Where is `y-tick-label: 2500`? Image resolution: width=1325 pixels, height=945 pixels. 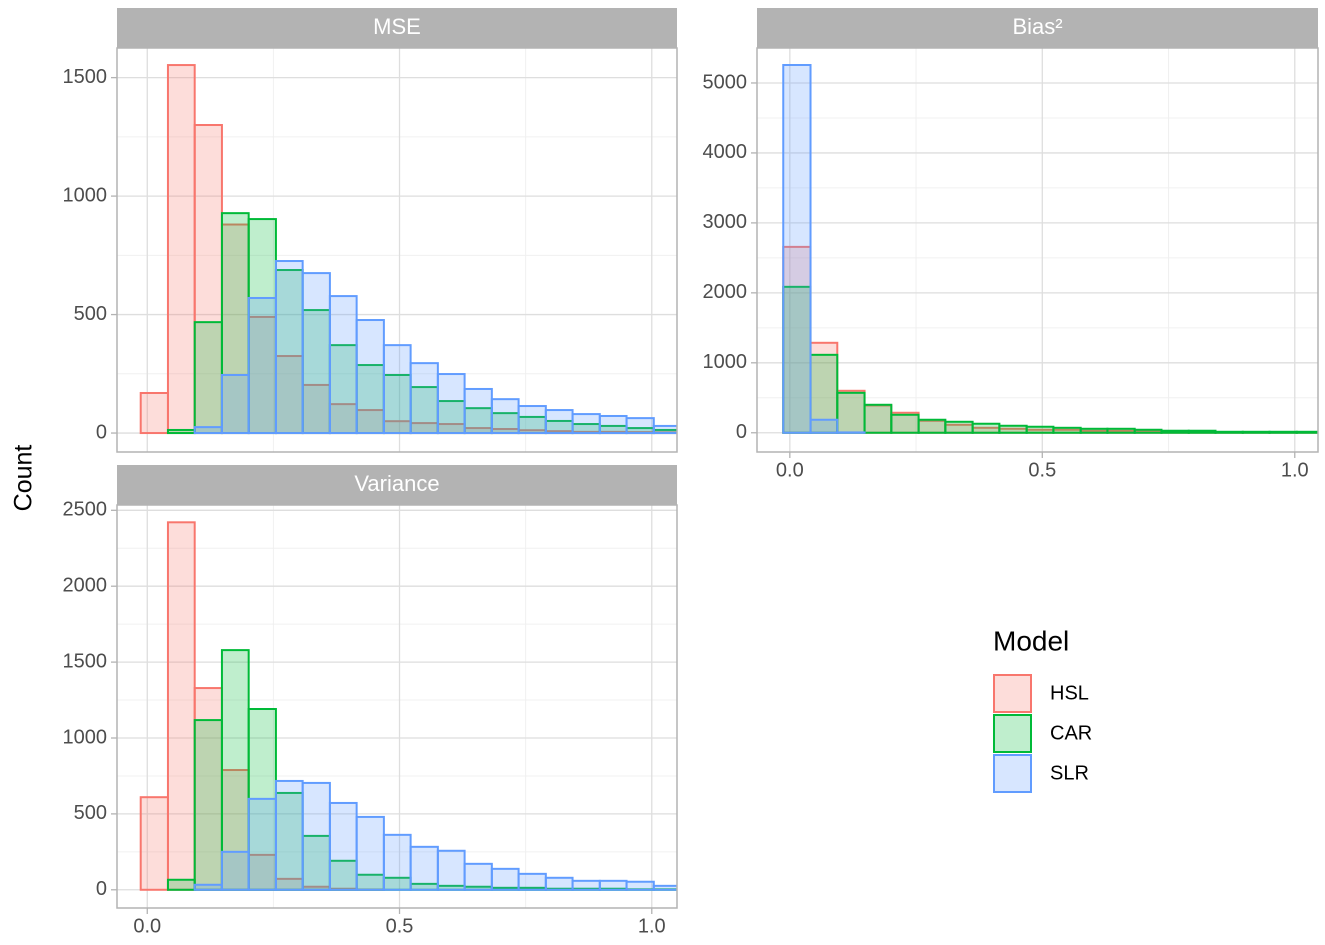
y-tick-label: 2500 is located at coordinates (85, 510).